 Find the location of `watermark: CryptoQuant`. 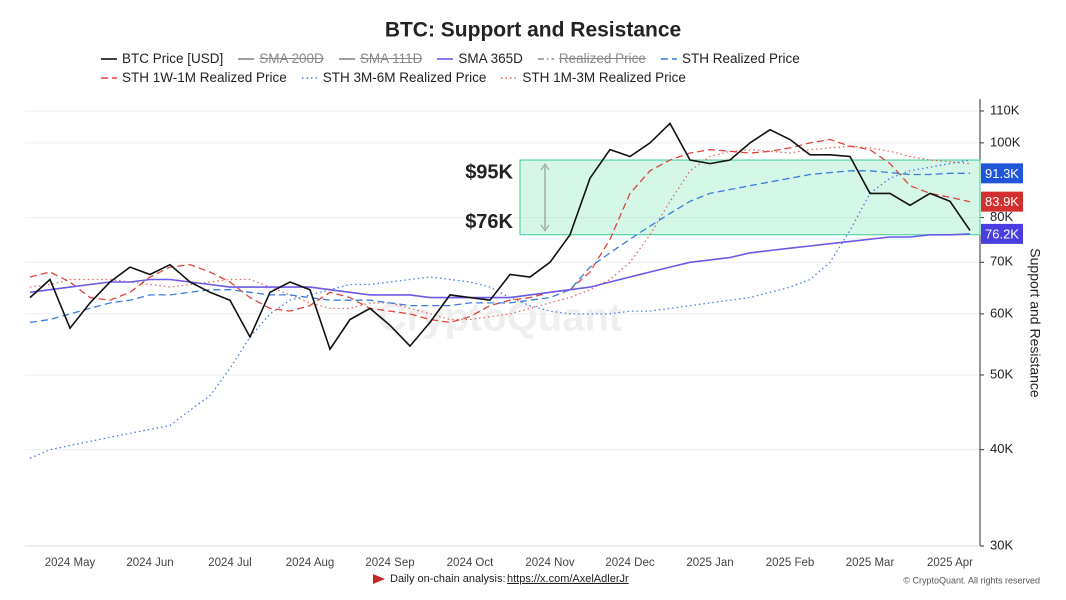

watermark: CryptoQuant is located at coordinates (500, 318).